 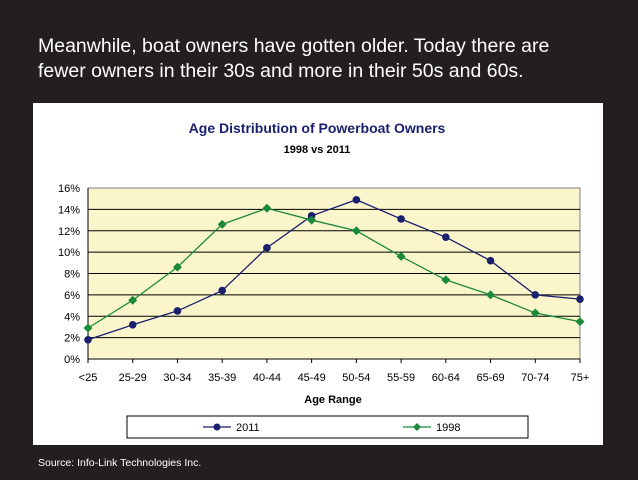 What do you see at coordinates (401, 378) in the screenshot?
I see `x-tick-label: 55-59` at bounding box center [401, 378].